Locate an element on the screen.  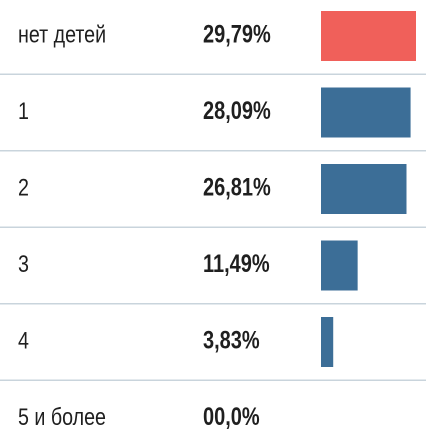
category-label: 4 is located at coordinates (23, 339).